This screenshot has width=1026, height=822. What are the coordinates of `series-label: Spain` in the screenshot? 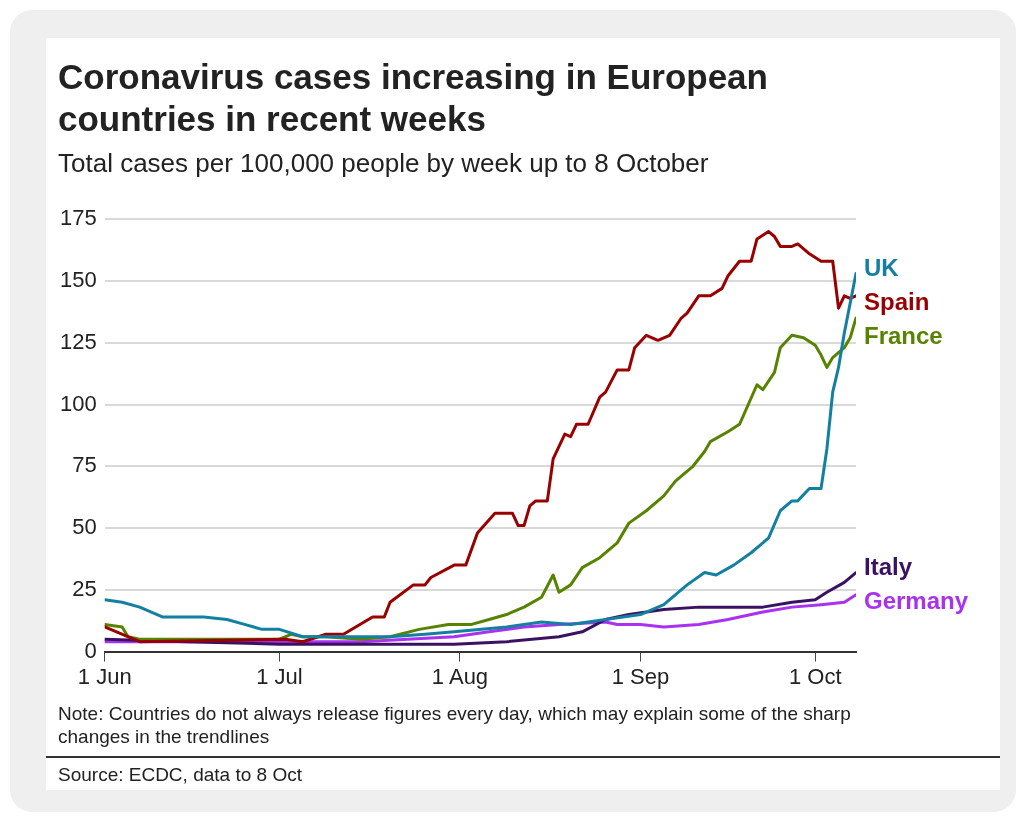 It's located at (897, 302).